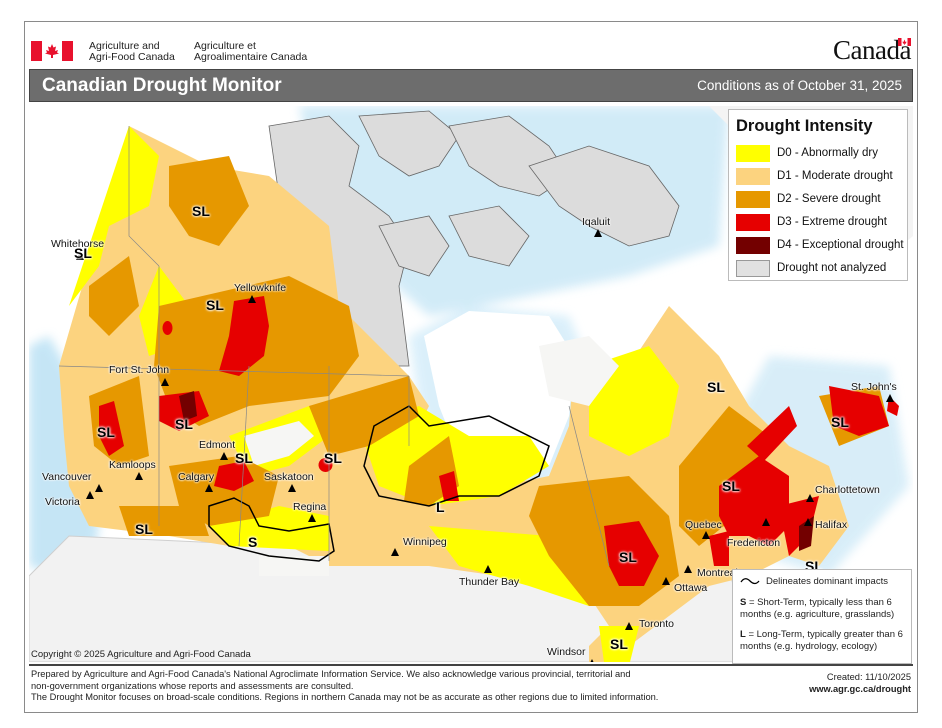 This screenshot has height=728, width=942. Describe the element at coordinates (592, 660) in the screenshot. I see `city-marker-windsor-icon` at that location.